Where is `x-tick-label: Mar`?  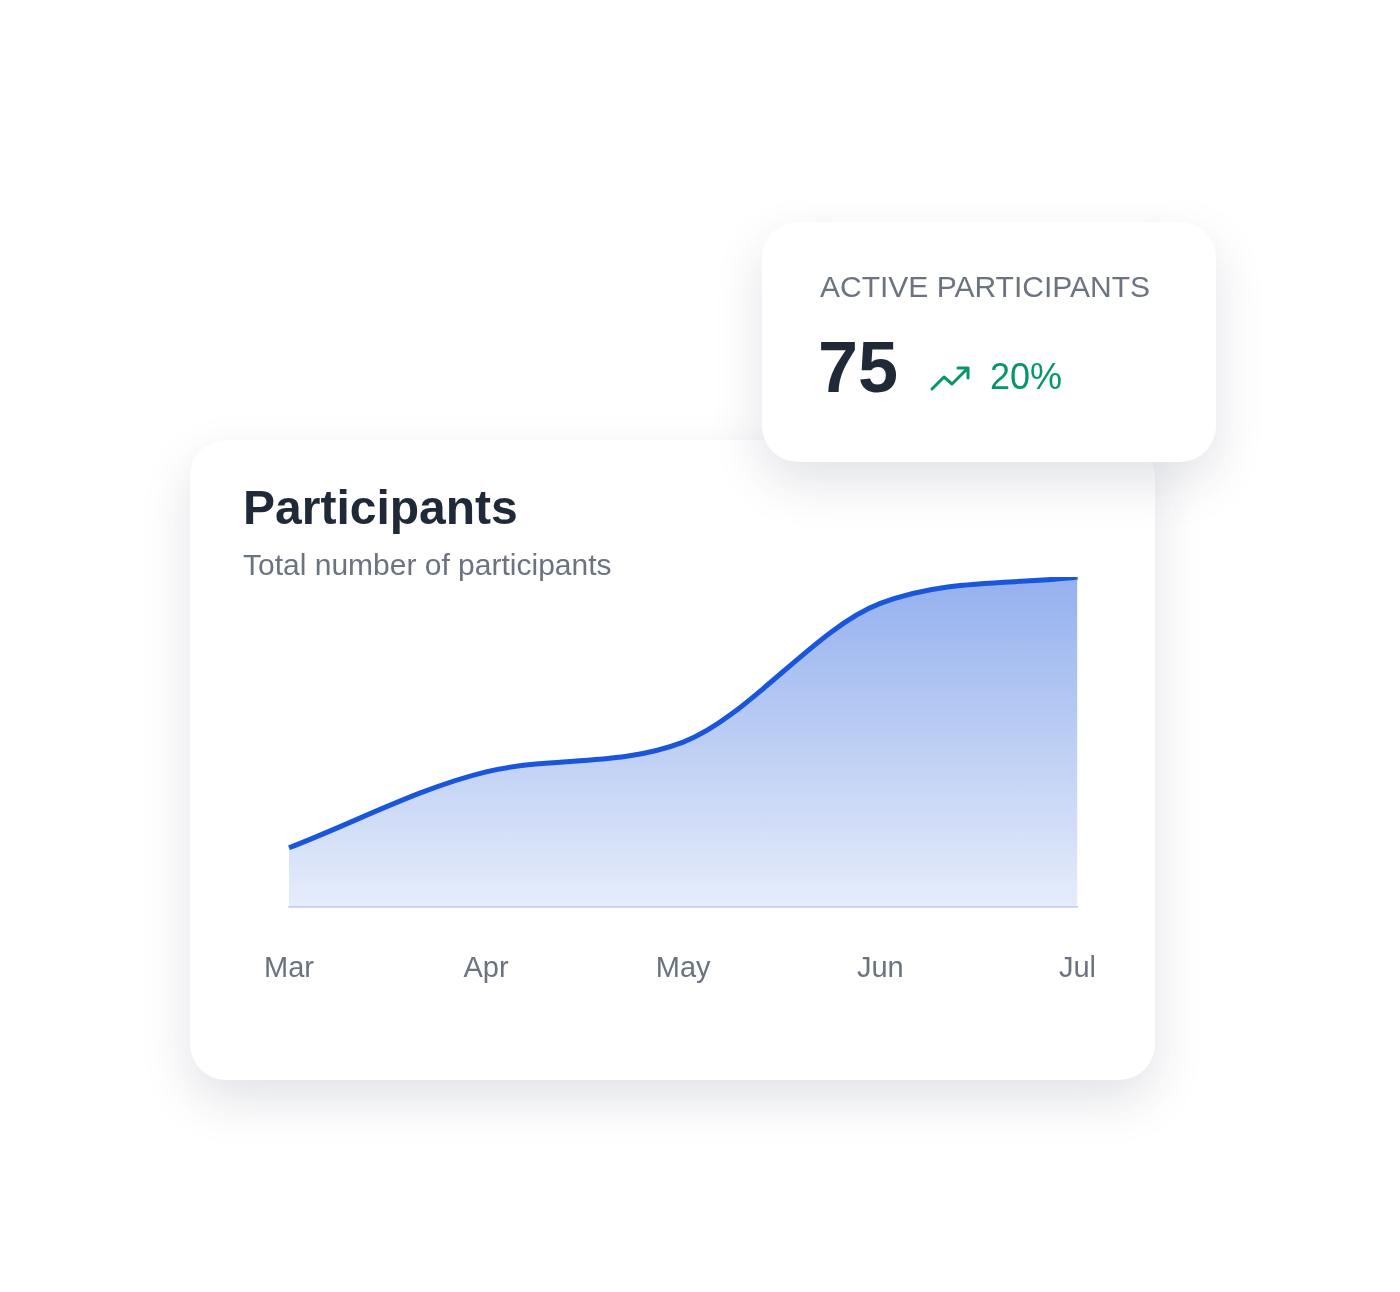 x-tick-label: Mar is located at coordinates (289, 966).